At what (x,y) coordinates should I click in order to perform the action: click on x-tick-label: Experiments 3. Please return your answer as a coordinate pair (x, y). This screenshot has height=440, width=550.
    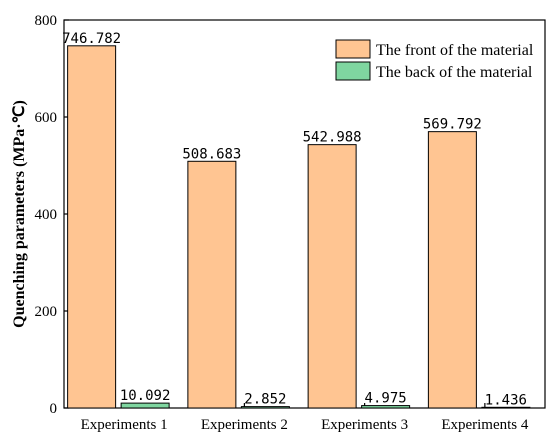
    Looking at the image, I should click on (364, 425).